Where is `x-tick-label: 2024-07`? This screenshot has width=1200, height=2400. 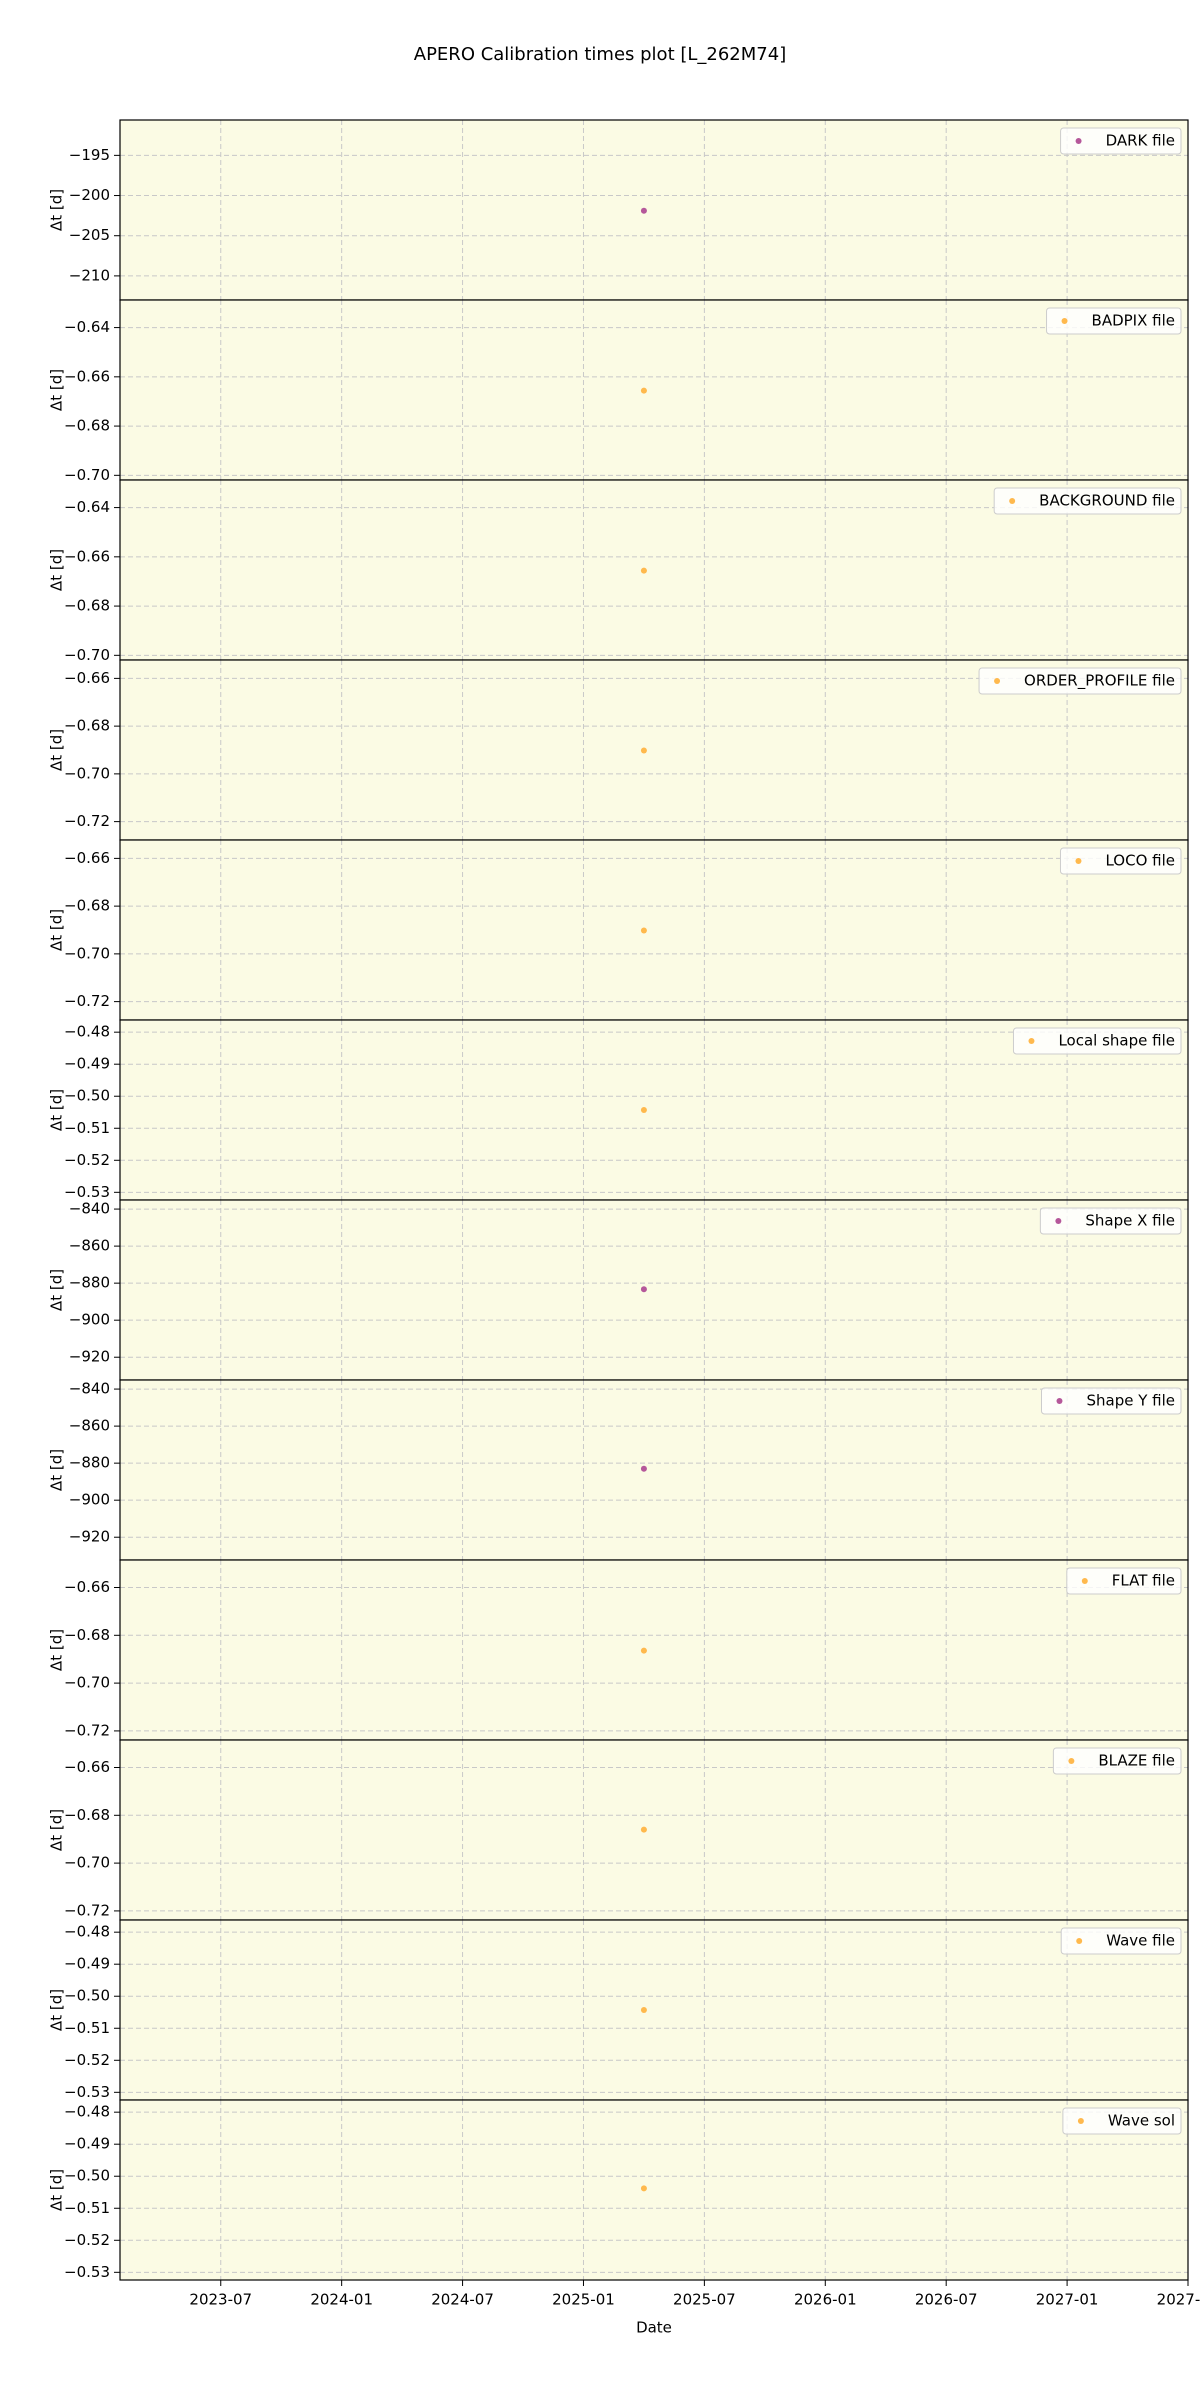 x-tick-label: 2024-07 is located at coordinates (462, 2300).